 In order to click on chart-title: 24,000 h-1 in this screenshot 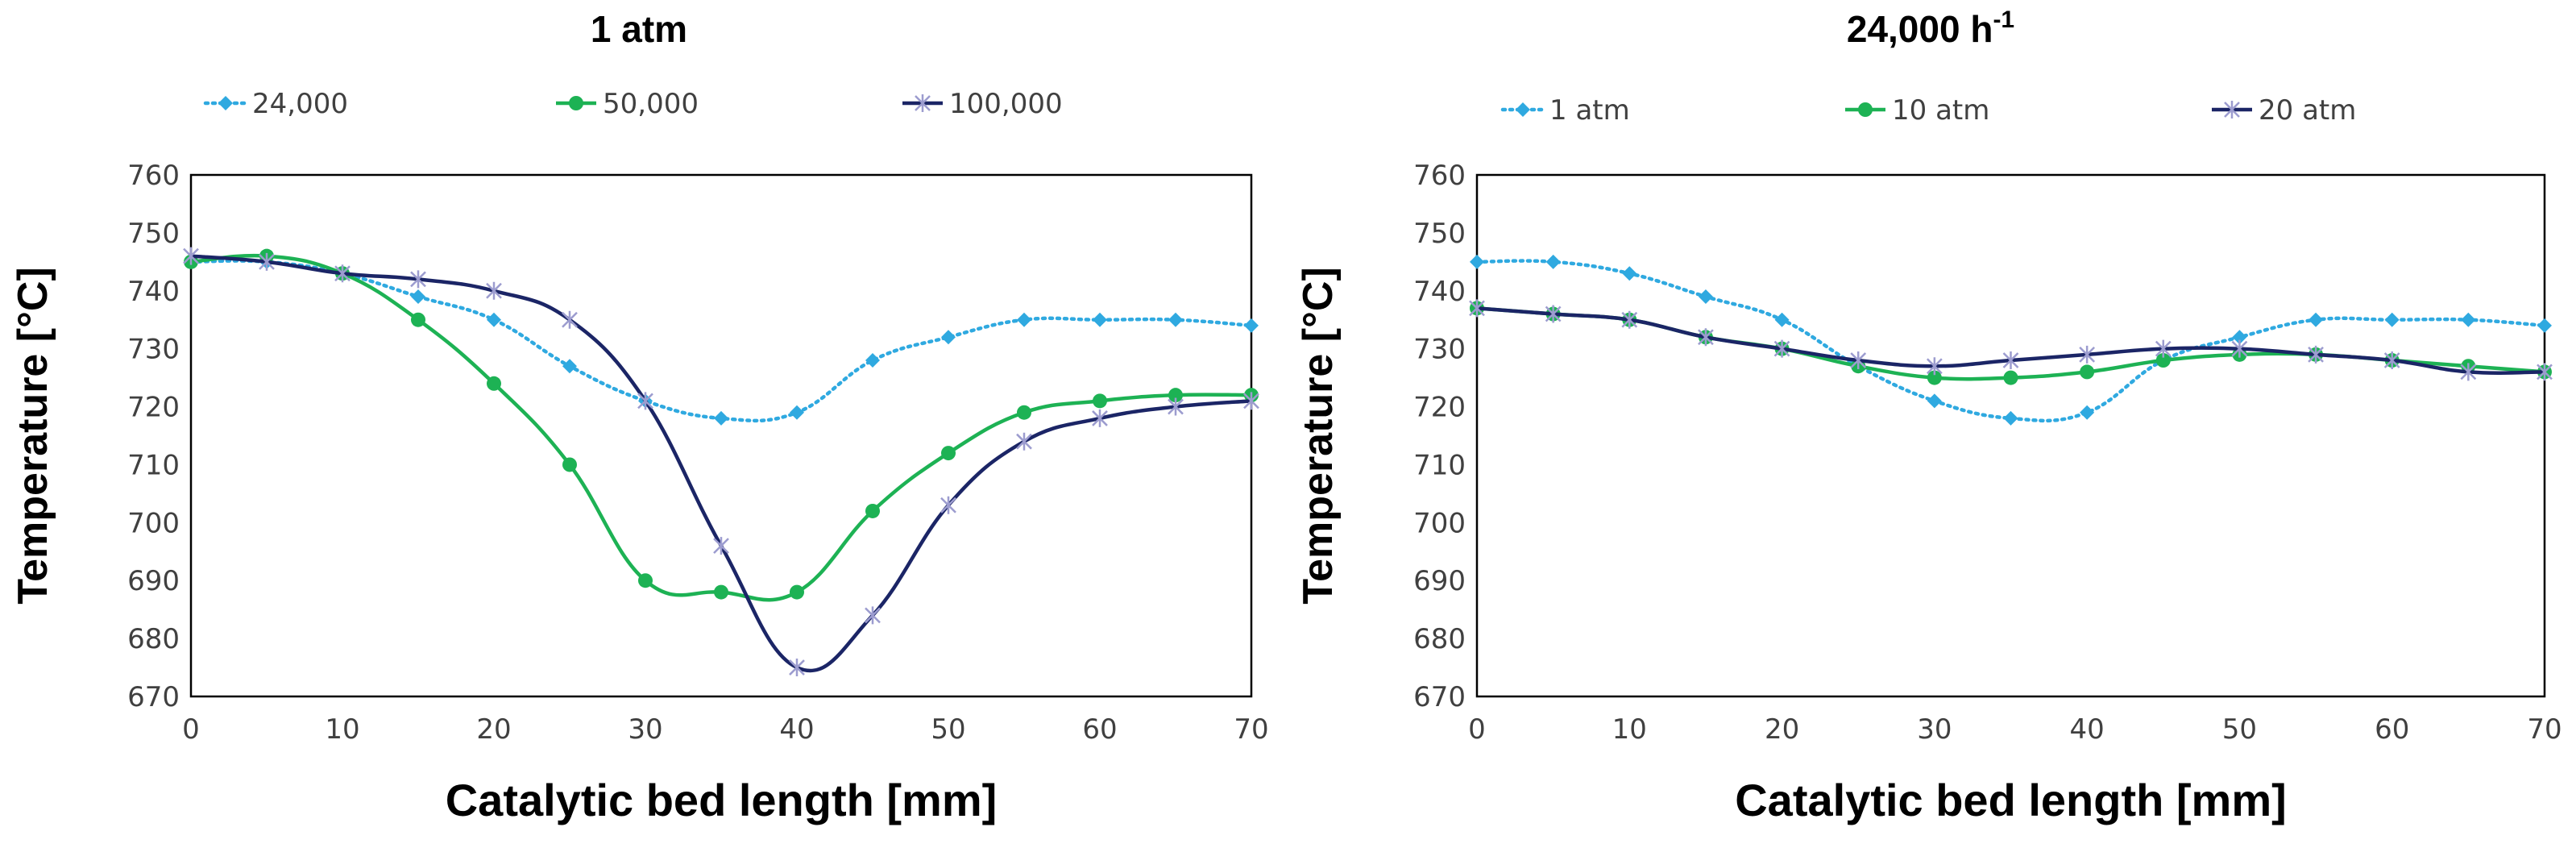, I will do `click(1931, 28)`.